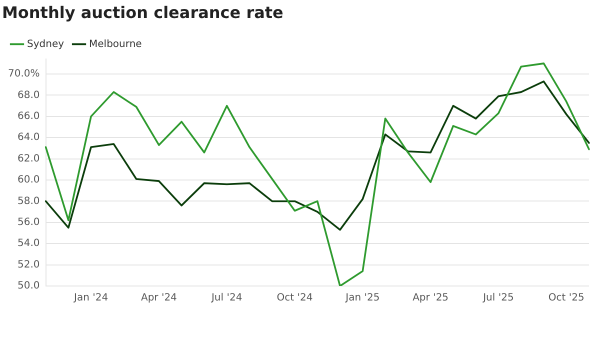  I want to click on x-tick-label: Oct '25, so click(566, 298).